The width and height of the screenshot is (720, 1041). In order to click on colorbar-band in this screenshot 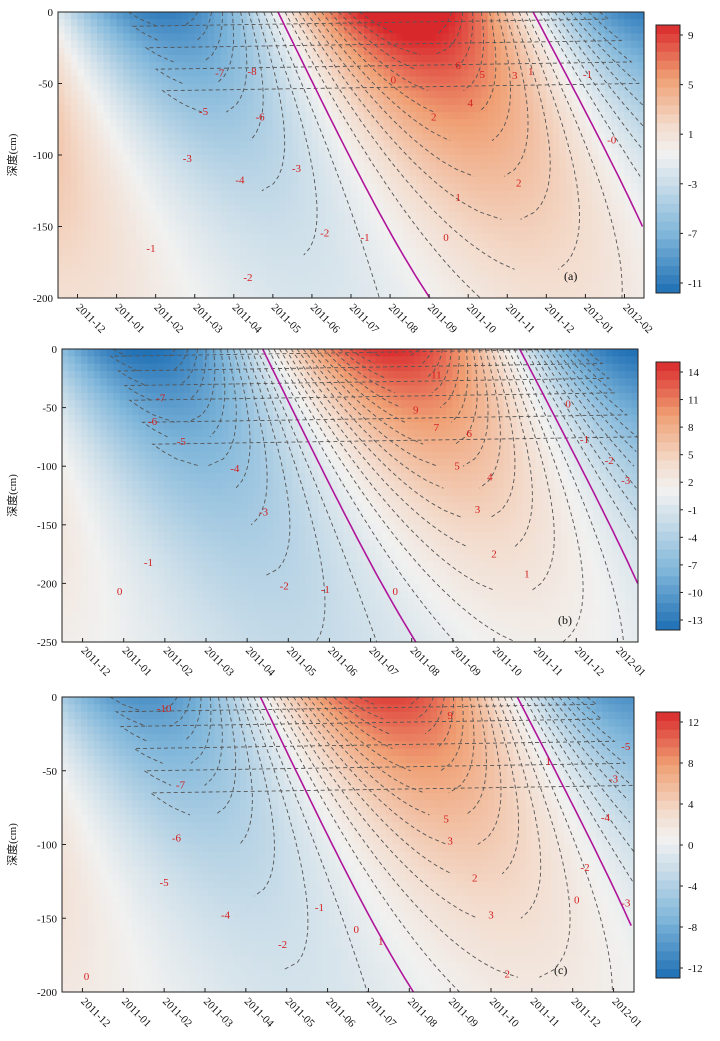, I will do `click(668, 56)`.